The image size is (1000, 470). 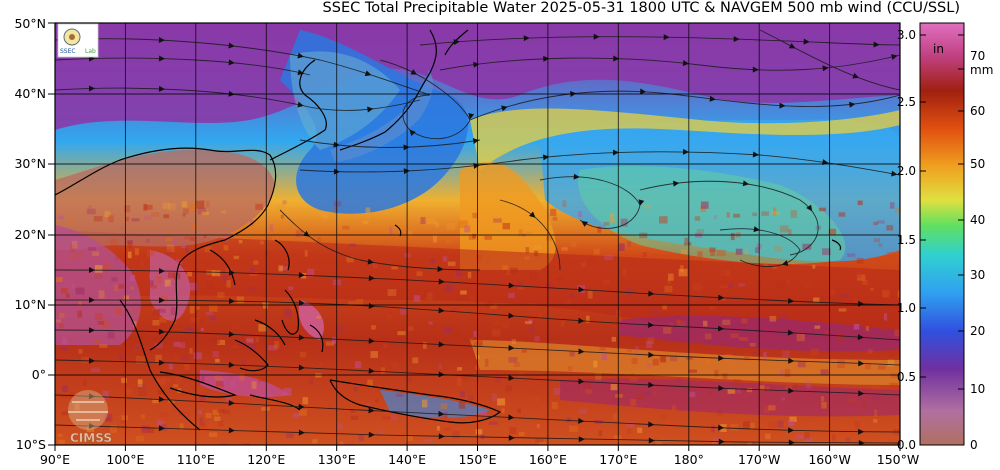 I want to click on lat-label-10n: 10°N, so click(x=30, y=304).